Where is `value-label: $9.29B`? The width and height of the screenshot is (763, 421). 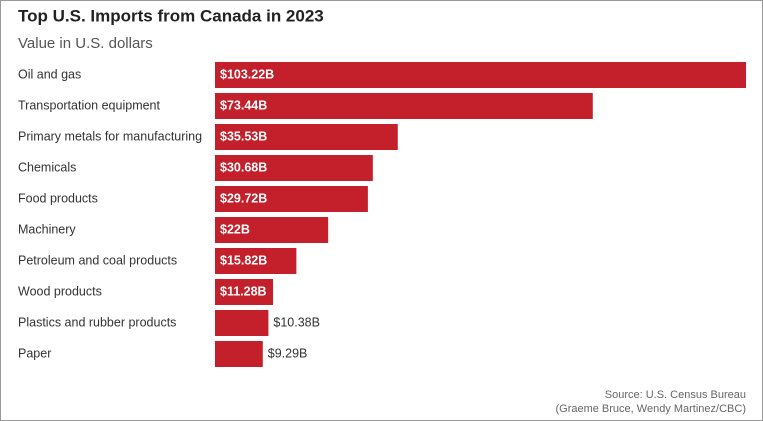 value-label: $9.29B is located at coordinates (288, 353).